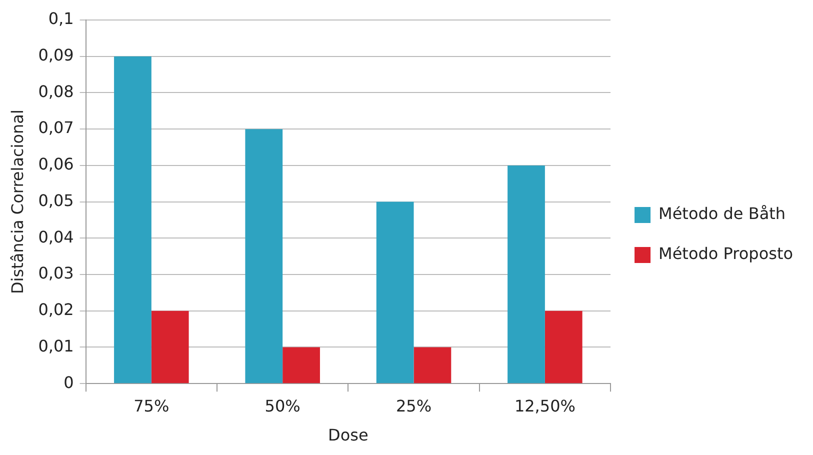  I want to click on x-tick-label: 75%, so click(152, 406).